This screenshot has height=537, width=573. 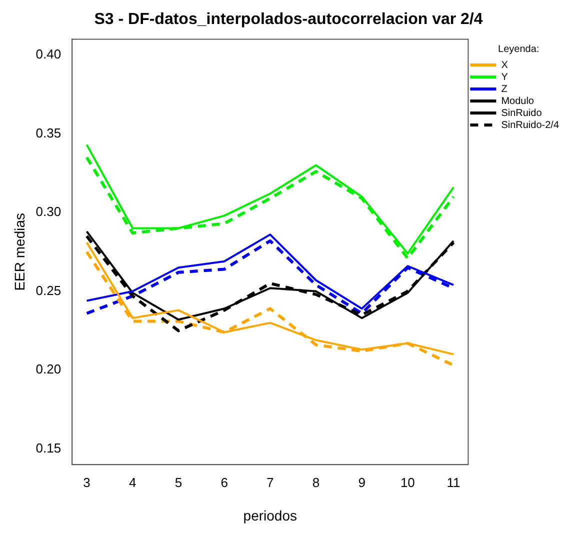 What do you see at coordinates (49, 212) in the screenshot?
I see `y-tick-label: 0.30` at bounding box center [49, 212].